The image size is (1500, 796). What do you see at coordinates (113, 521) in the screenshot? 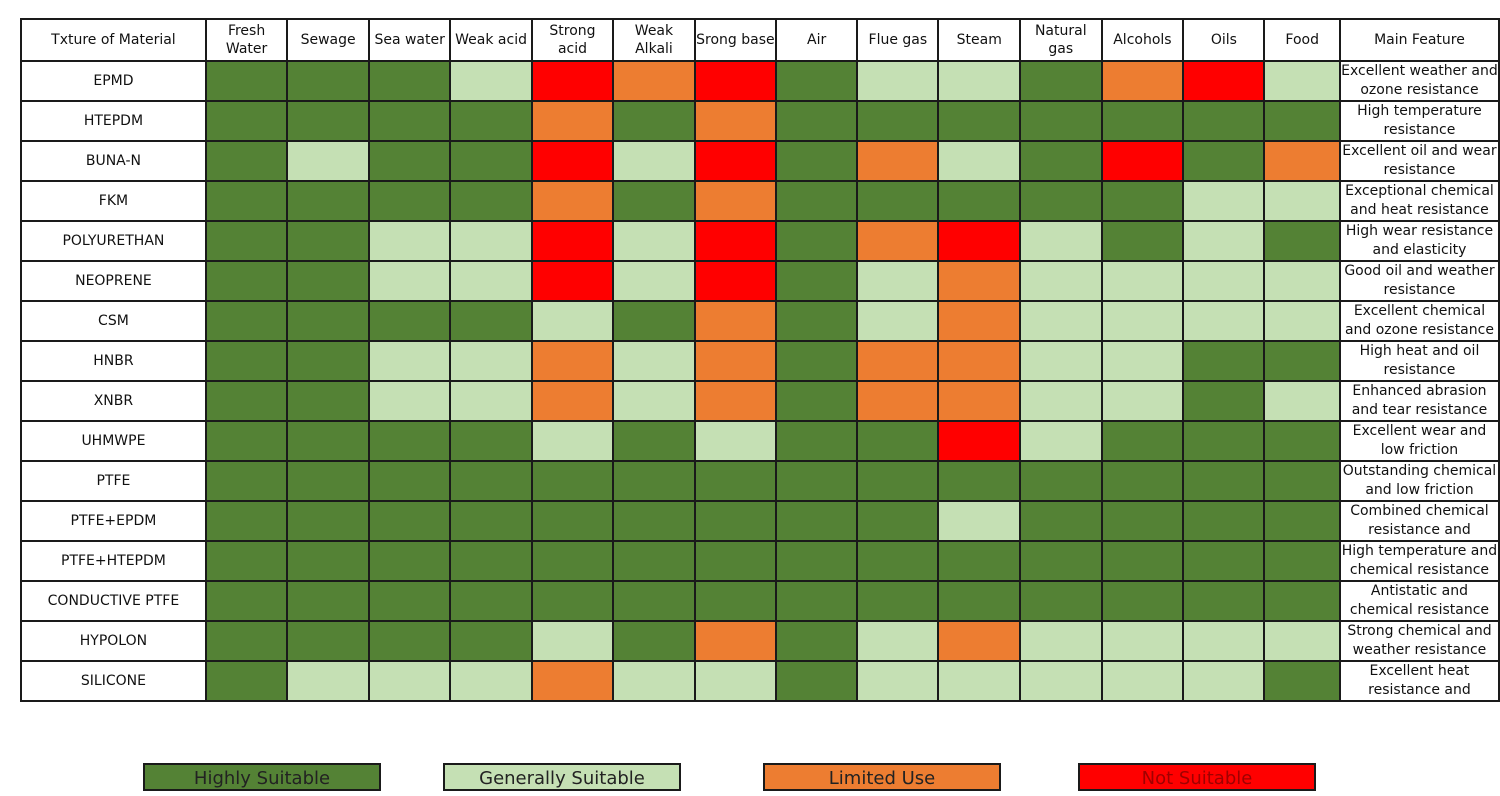
I see `material-label: PTFE+EPDM` at bounding box center [113, 521].